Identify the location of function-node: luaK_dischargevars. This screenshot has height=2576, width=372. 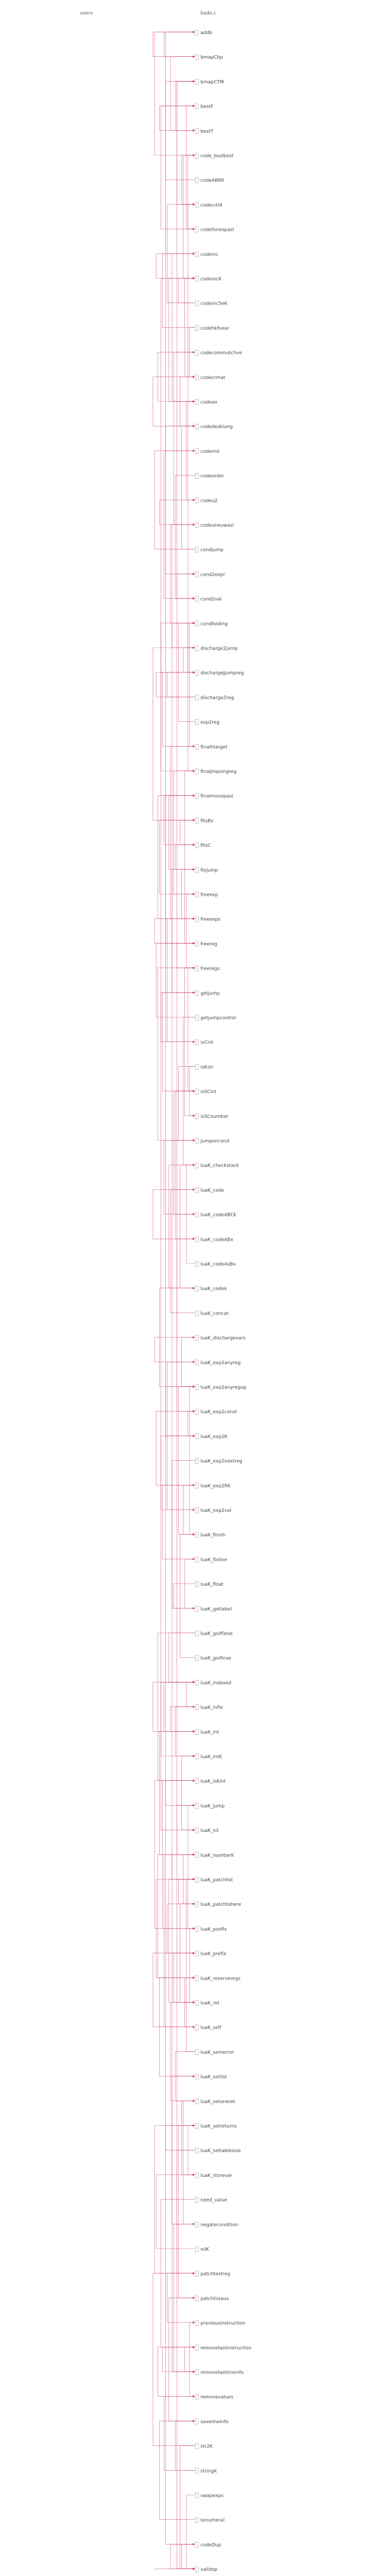
(221, 1338).